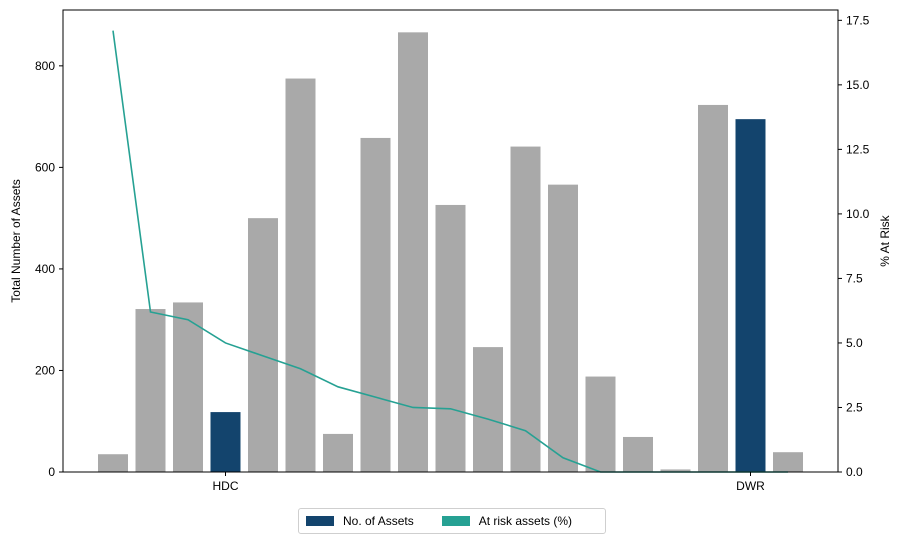 Image resolution: width=903 pixels, height=541 pixels. Describe the element at coordinates (858, 149) in the screenshot. I see `y2-tick-label: 12.5` at that location.